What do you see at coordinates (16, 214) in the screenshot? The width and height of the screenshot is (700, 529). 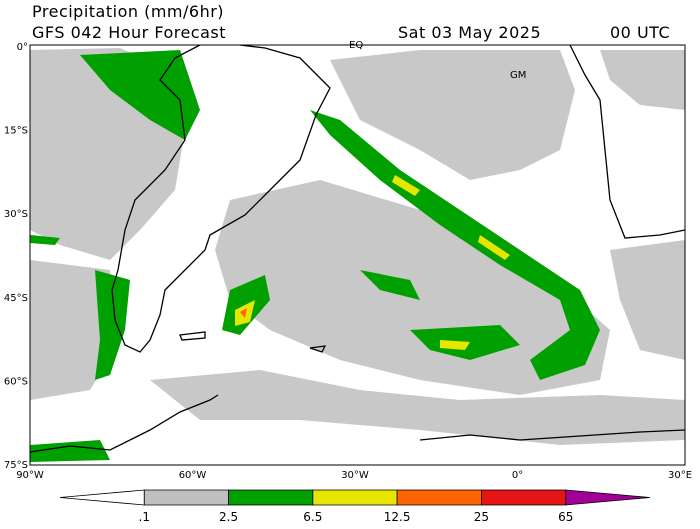 I see `lat-label: 30°S` at bounding box center [16, 214].